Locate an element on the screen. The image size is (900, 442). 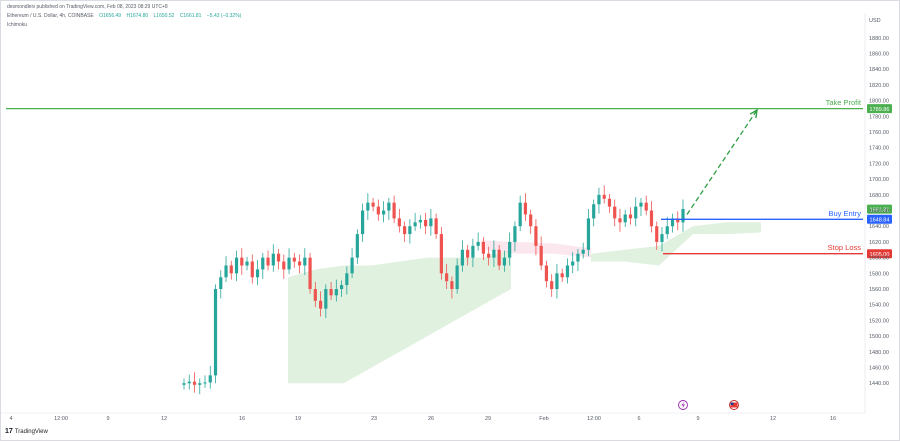
take-profit-tag-bg is located at coordinates (879, 109).